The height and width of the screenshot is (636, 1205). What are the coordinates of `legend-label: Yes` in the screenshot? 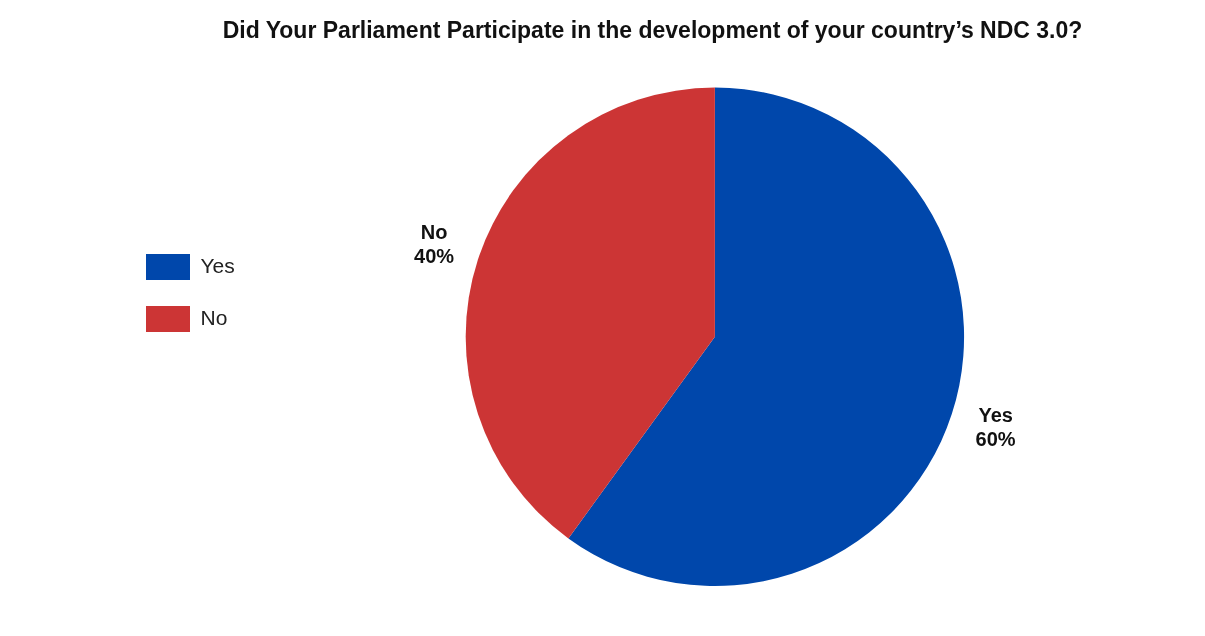 It's located at (217, 265).